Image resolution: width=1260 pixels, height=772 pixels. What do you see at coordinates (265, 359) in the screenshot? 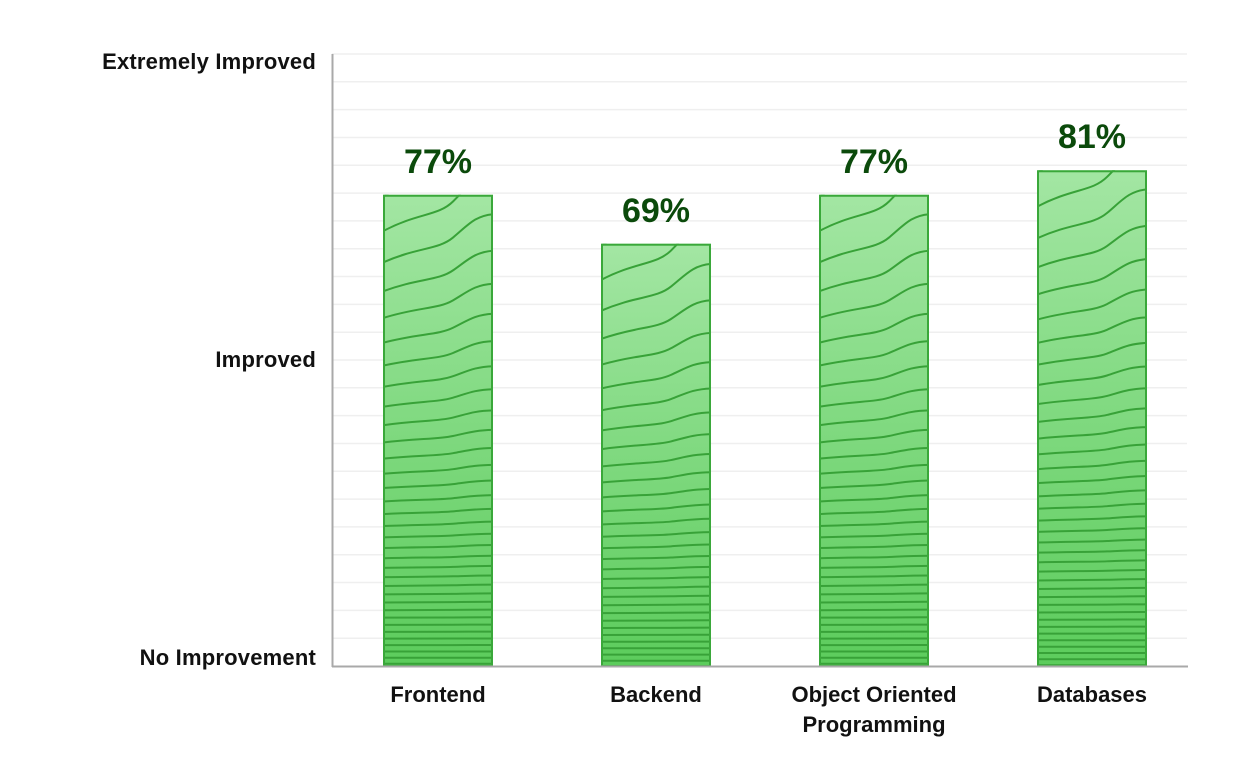
I see `y-axis-label: Improved` at bounding box center [265, 359].